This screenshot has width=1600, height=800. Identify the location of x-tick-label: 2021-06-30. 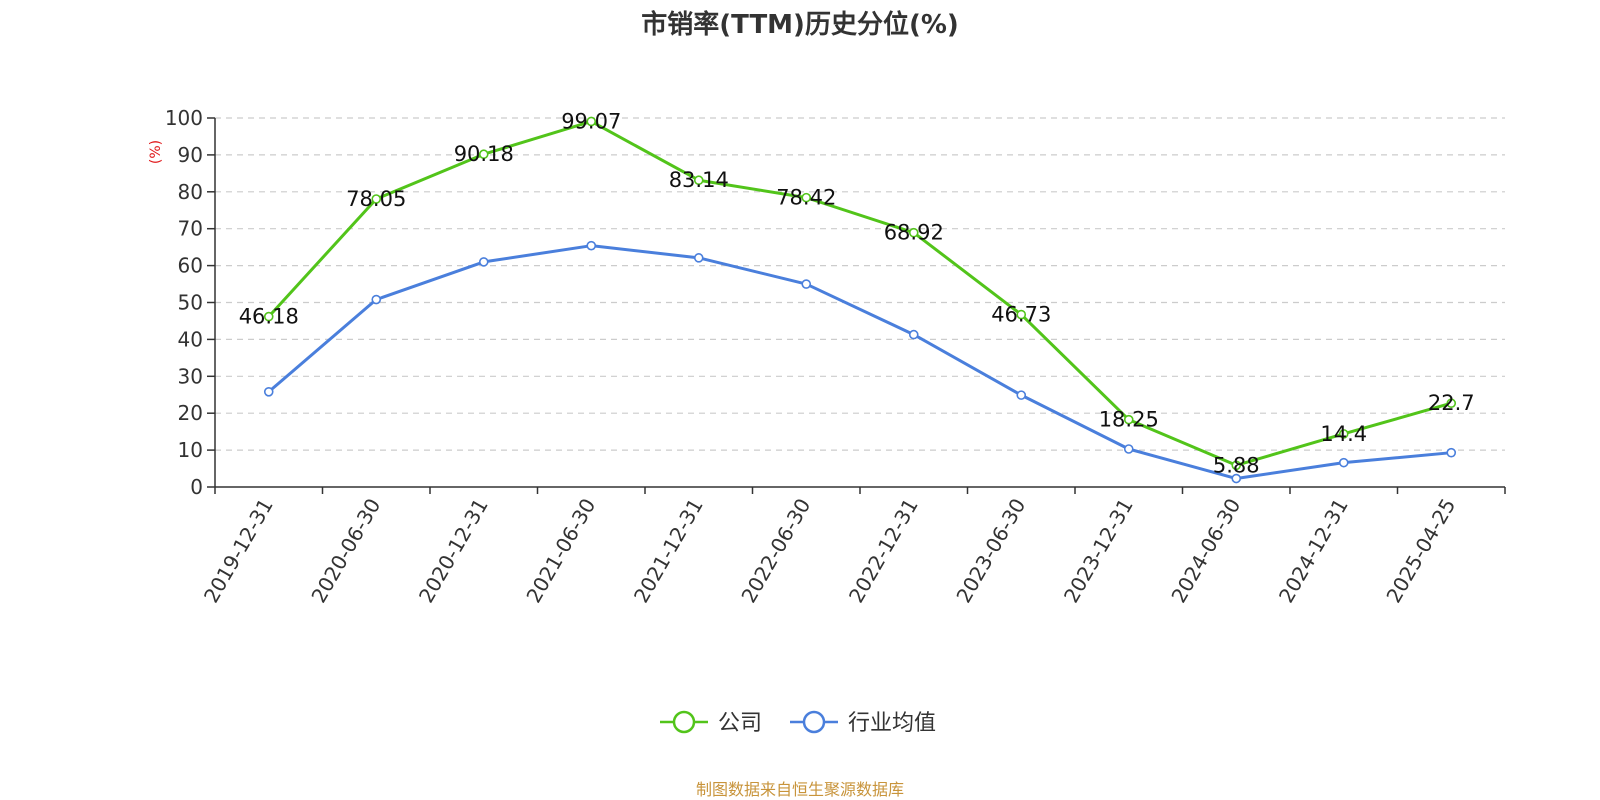
(560, 550).